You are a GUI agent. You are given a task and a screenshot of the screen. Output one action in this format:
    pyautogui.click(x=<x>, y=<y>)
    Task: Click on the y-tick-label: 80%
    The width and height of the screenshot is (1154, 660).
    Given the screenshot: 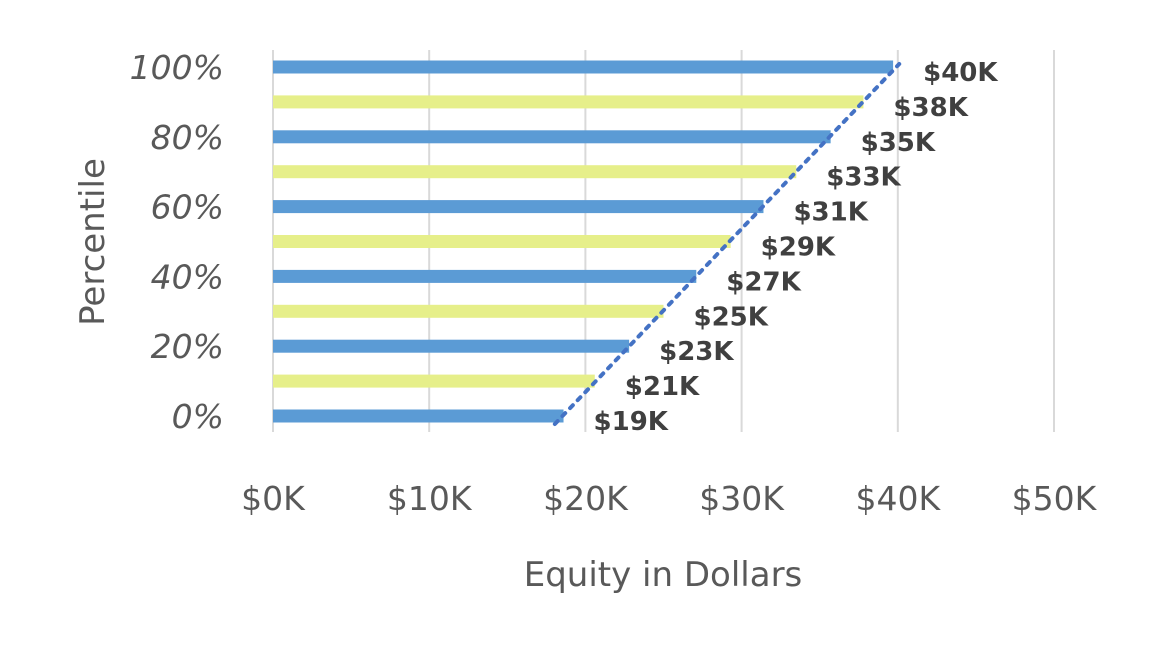 What is the action you would take?
    pyautogui.click(x=187, y=137)
    